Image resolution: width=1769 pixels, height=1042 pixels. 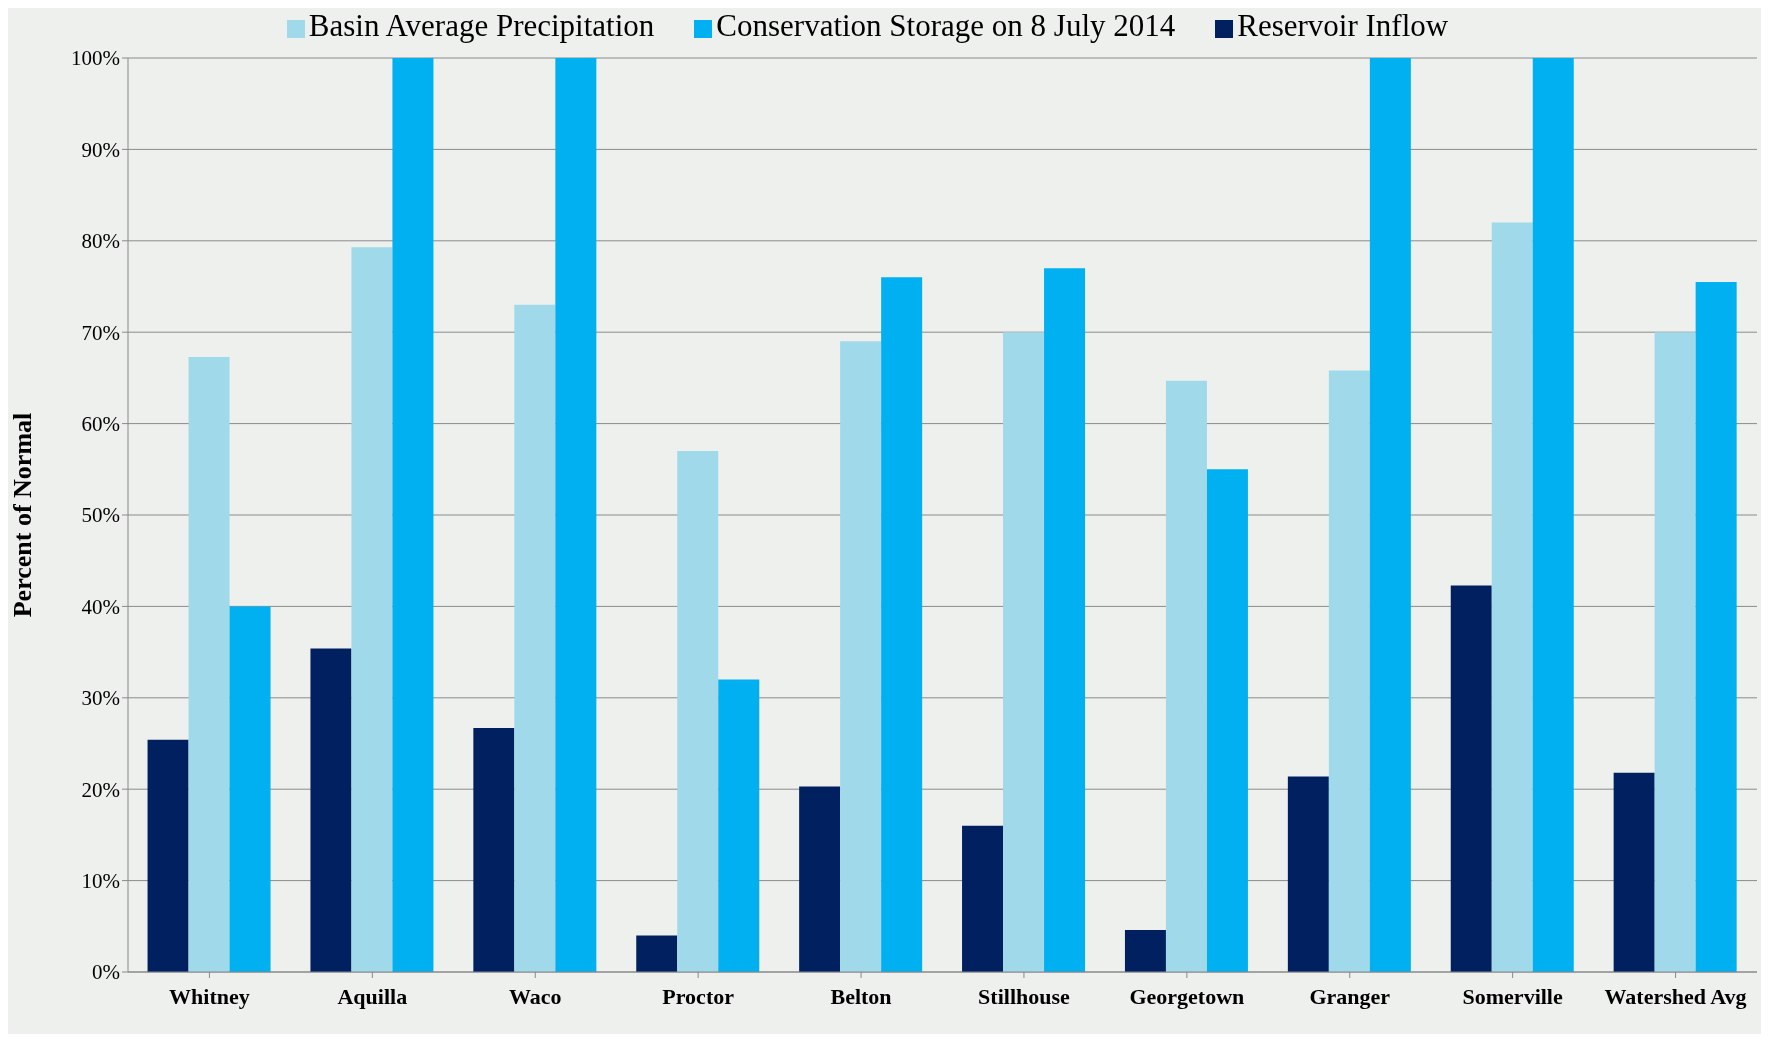 I want to click on x-tick-label: Stillhouse, so click(x=1024, y=996).